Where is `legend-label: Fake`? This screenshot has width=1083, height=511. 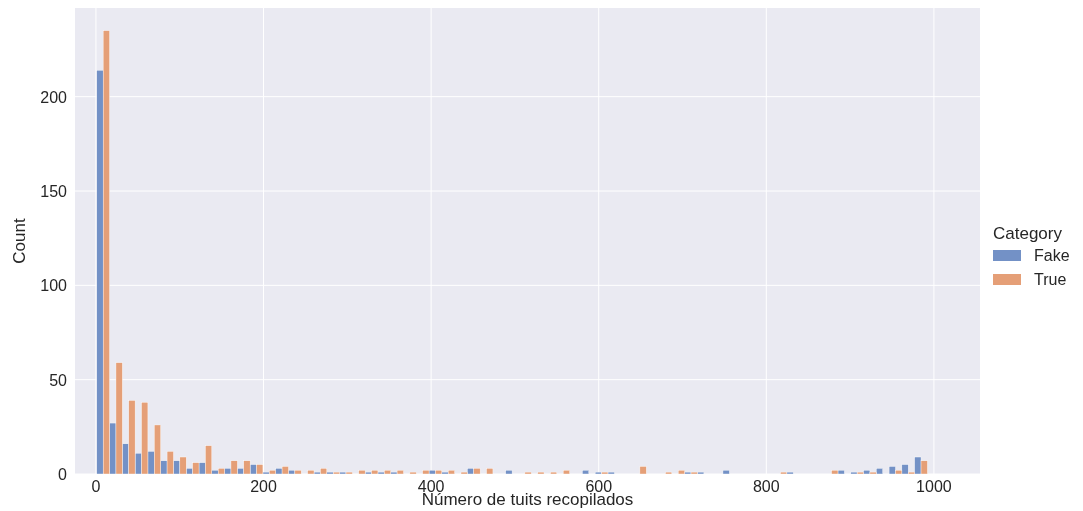
legend-label: Fake is located at coordinates (1052, 255).